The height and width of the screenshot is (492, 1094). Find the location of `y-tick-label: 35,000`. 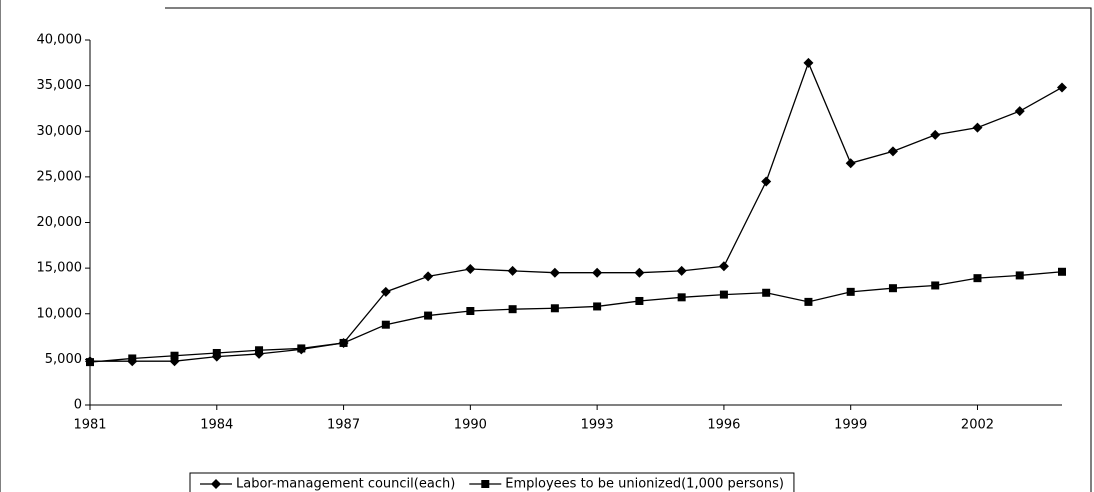

y-tick-label: 35,000 is located at coordinates (60, 85).